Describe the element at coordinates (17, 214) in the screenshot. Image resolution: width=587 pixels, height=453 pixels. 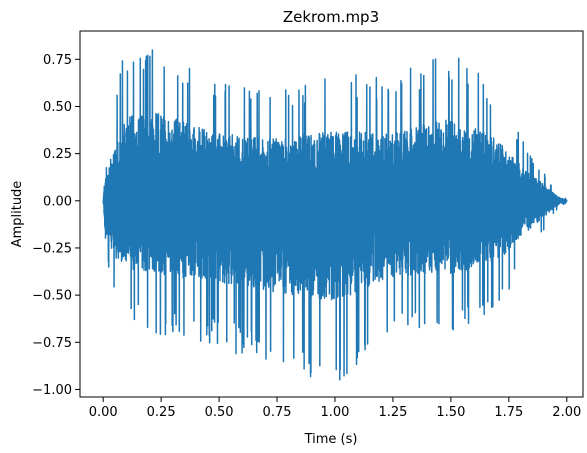
I see `y-axis-label: Amplitude` at that location.